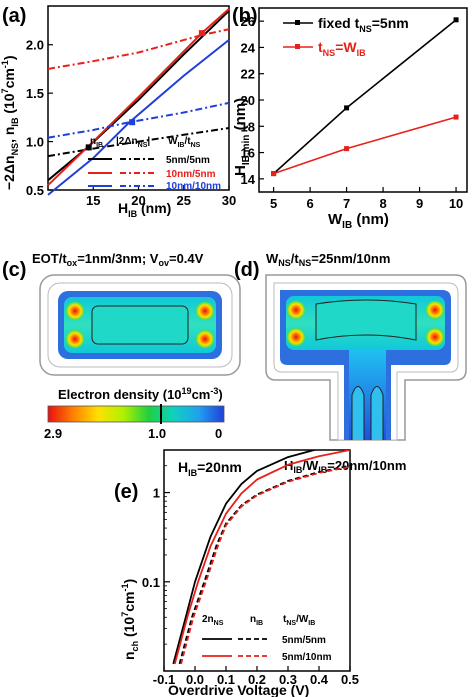 Image resolution: width=474 pixels, height=697 pixels. I want to click on chart-b-ylabel: HIB,min (nm), so click(242, 137).